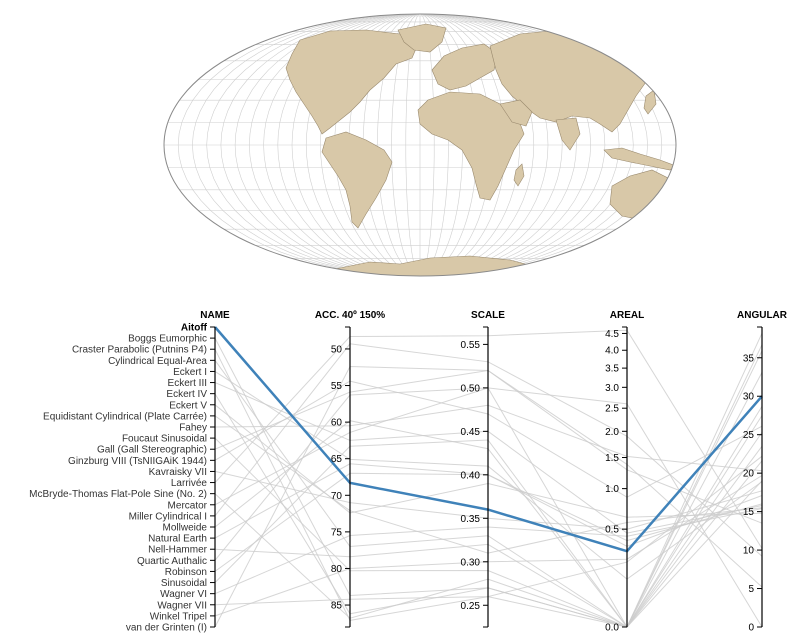 The width and height of the screenshot is (801, 642). What do you see at coordinates (661, 236) in the screenshot?
I see `land-new-zealand` at bounding box center [661, 236].